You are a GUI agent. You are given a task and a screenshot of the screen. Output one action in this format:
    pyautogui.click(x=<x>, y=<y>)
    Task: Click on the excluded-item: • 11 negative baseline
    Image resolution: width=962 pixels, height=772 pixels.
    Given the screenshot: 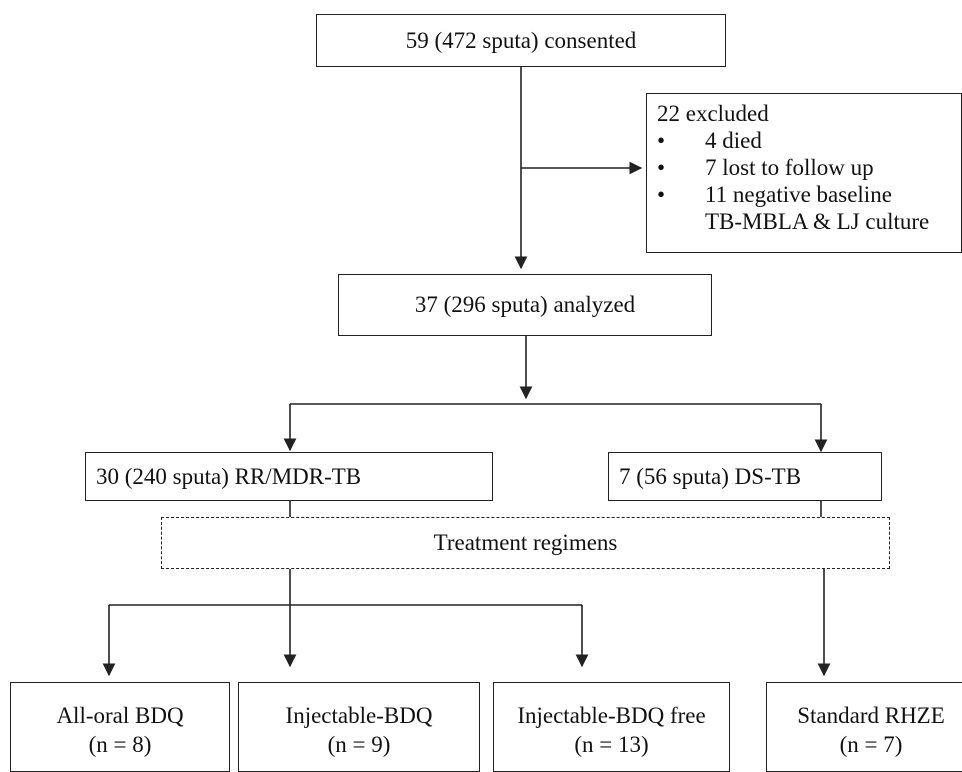 What is the action you would take?
    pyautogui.click(x=809, y=194)
    